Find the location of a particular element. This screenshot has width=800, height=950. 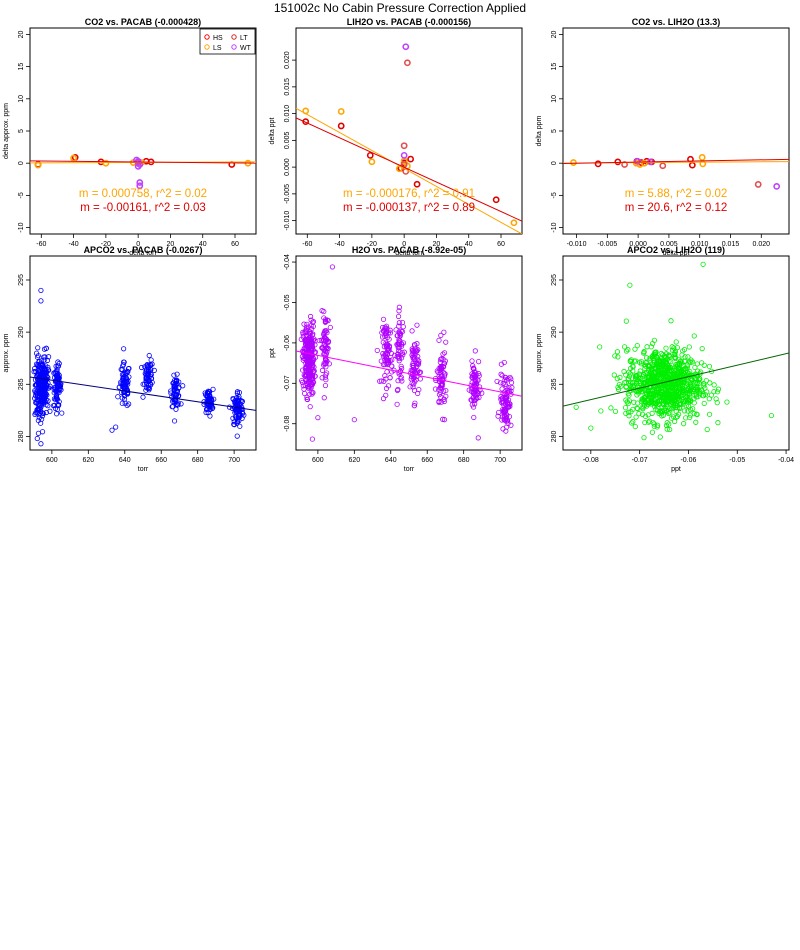

x-tick-label: 0.015 is located at coordinates (731, 244).